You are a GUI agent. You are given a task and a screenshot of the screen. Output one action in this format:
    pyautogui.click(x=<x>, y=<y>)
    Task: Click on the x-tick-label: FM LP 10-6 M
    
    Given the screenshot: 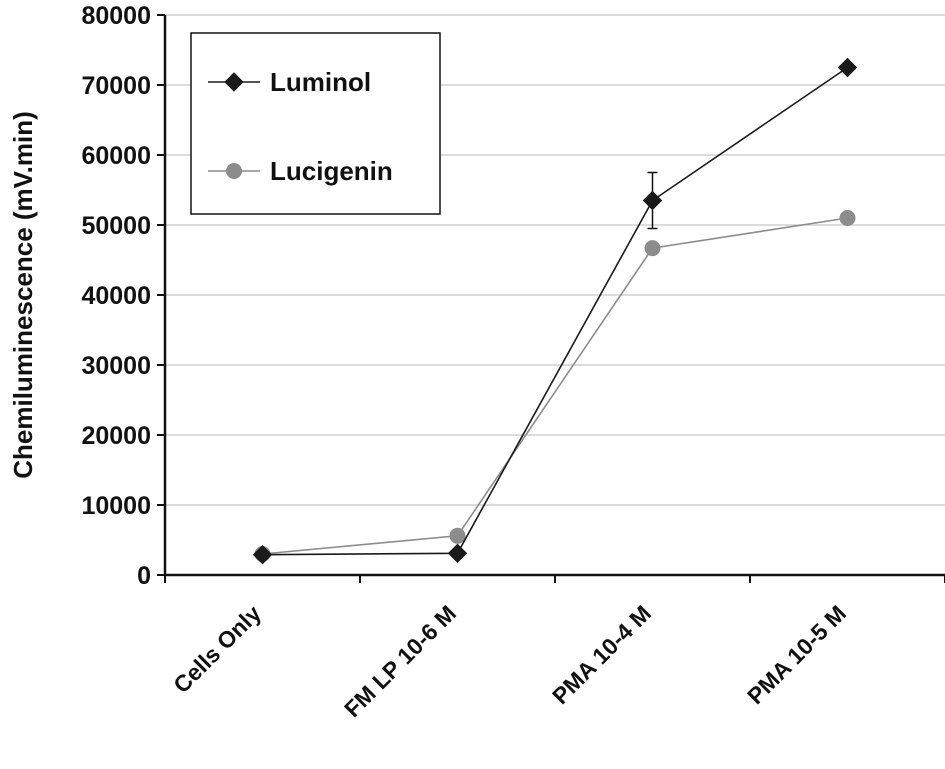 What is the action you would take?
    pyautogui.click(x=400, y=661)
    